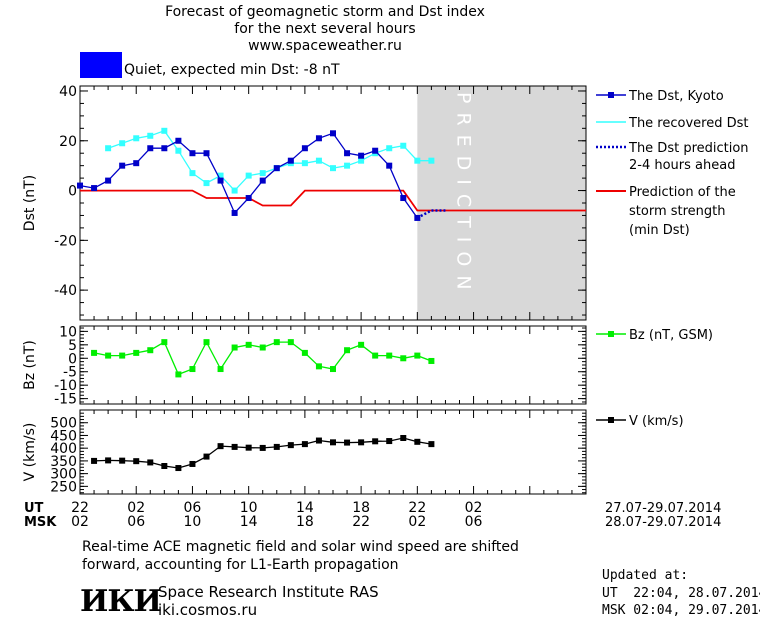 The height and width of the screenshot is (620, 760). Describe the element at coordinates (34, 508) in the screenshot. I see `ut-label: UT` at that location.